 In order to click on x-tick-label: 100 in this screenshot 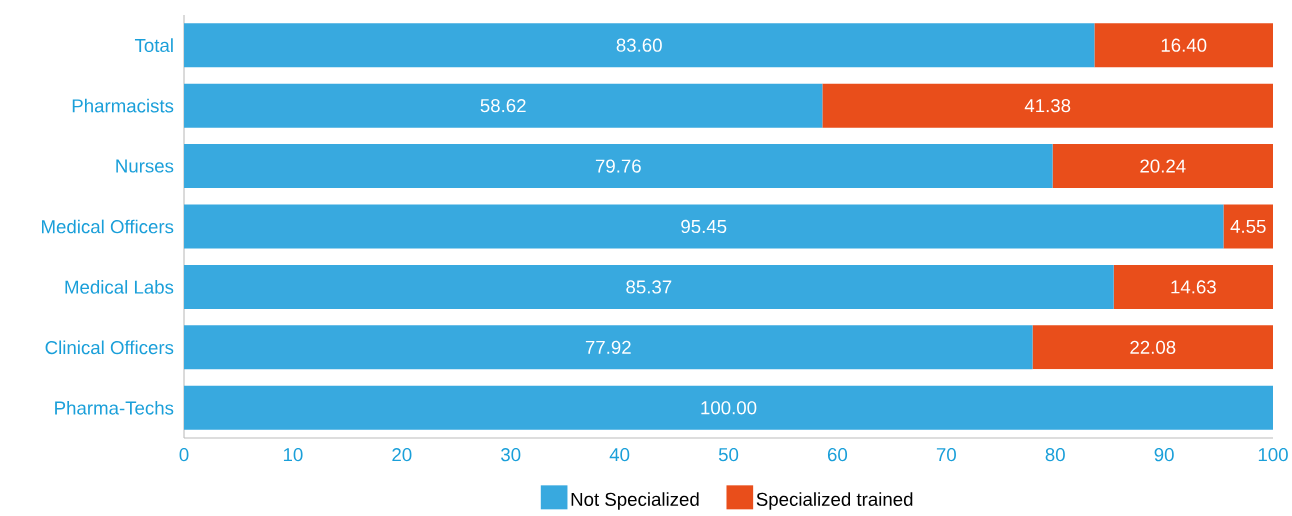, I will do `click(1273, 455)`.